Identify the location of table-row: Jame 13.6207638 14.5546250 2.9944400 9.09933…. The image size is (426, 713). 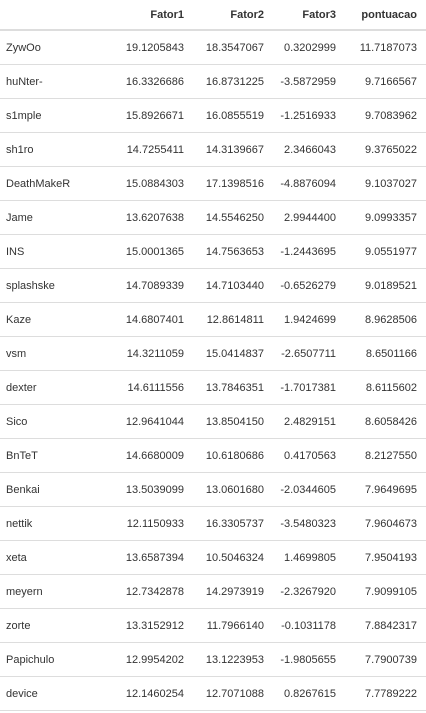
(213, 217).